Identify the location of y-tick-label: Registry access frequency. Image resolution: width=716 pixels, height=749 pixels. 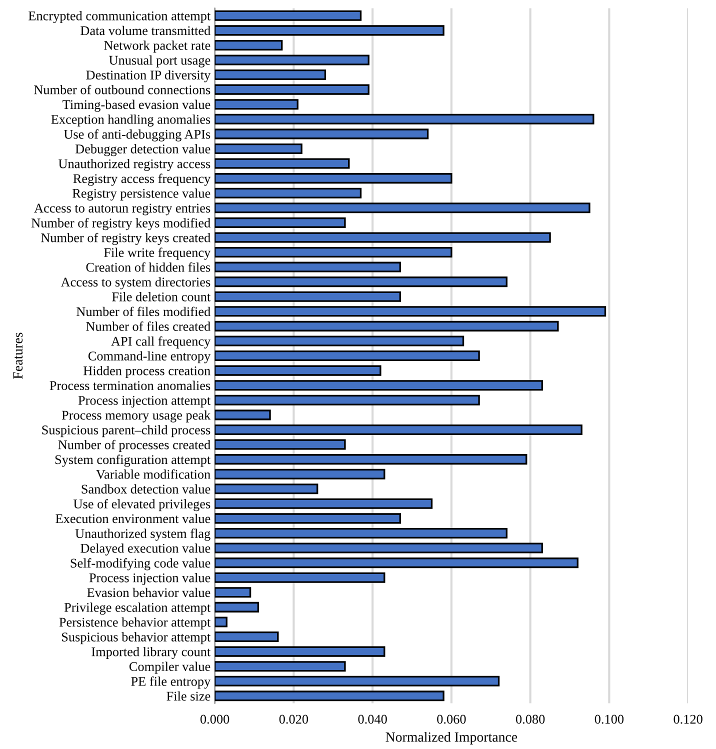
(142, 180).